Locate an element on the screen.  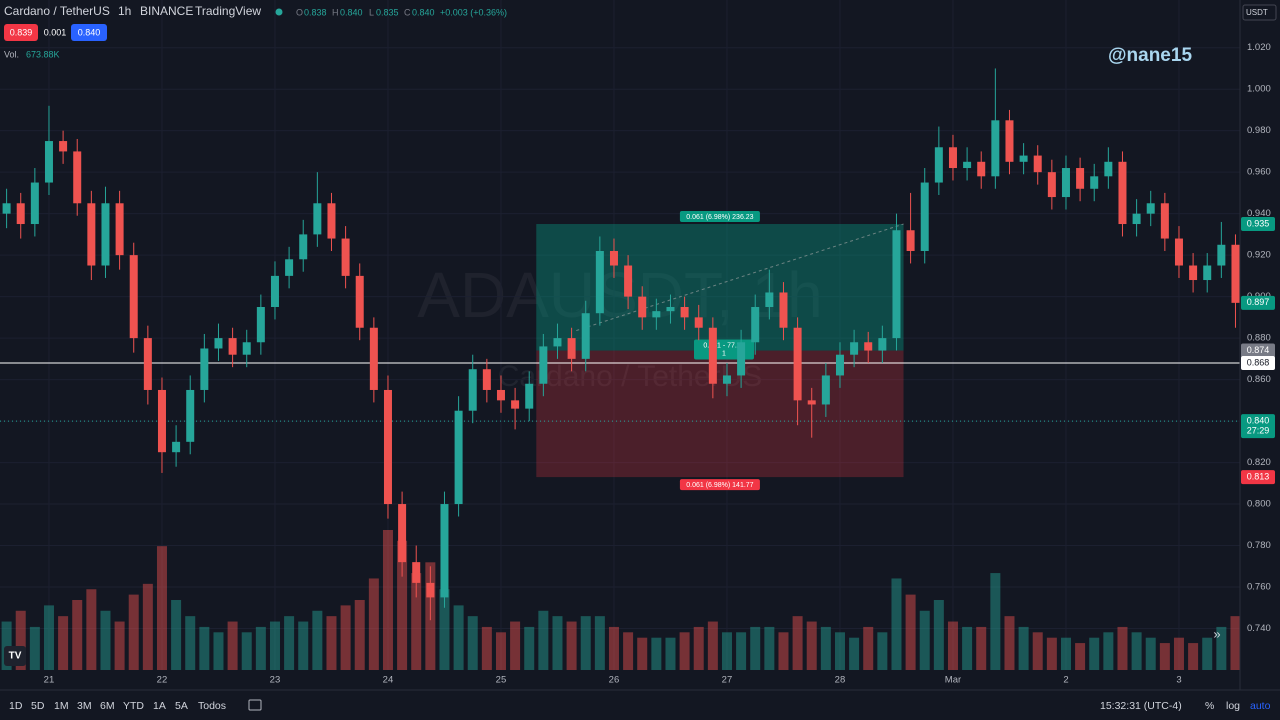
x-tick-label: 2 is located at coordinates (1065, 680).